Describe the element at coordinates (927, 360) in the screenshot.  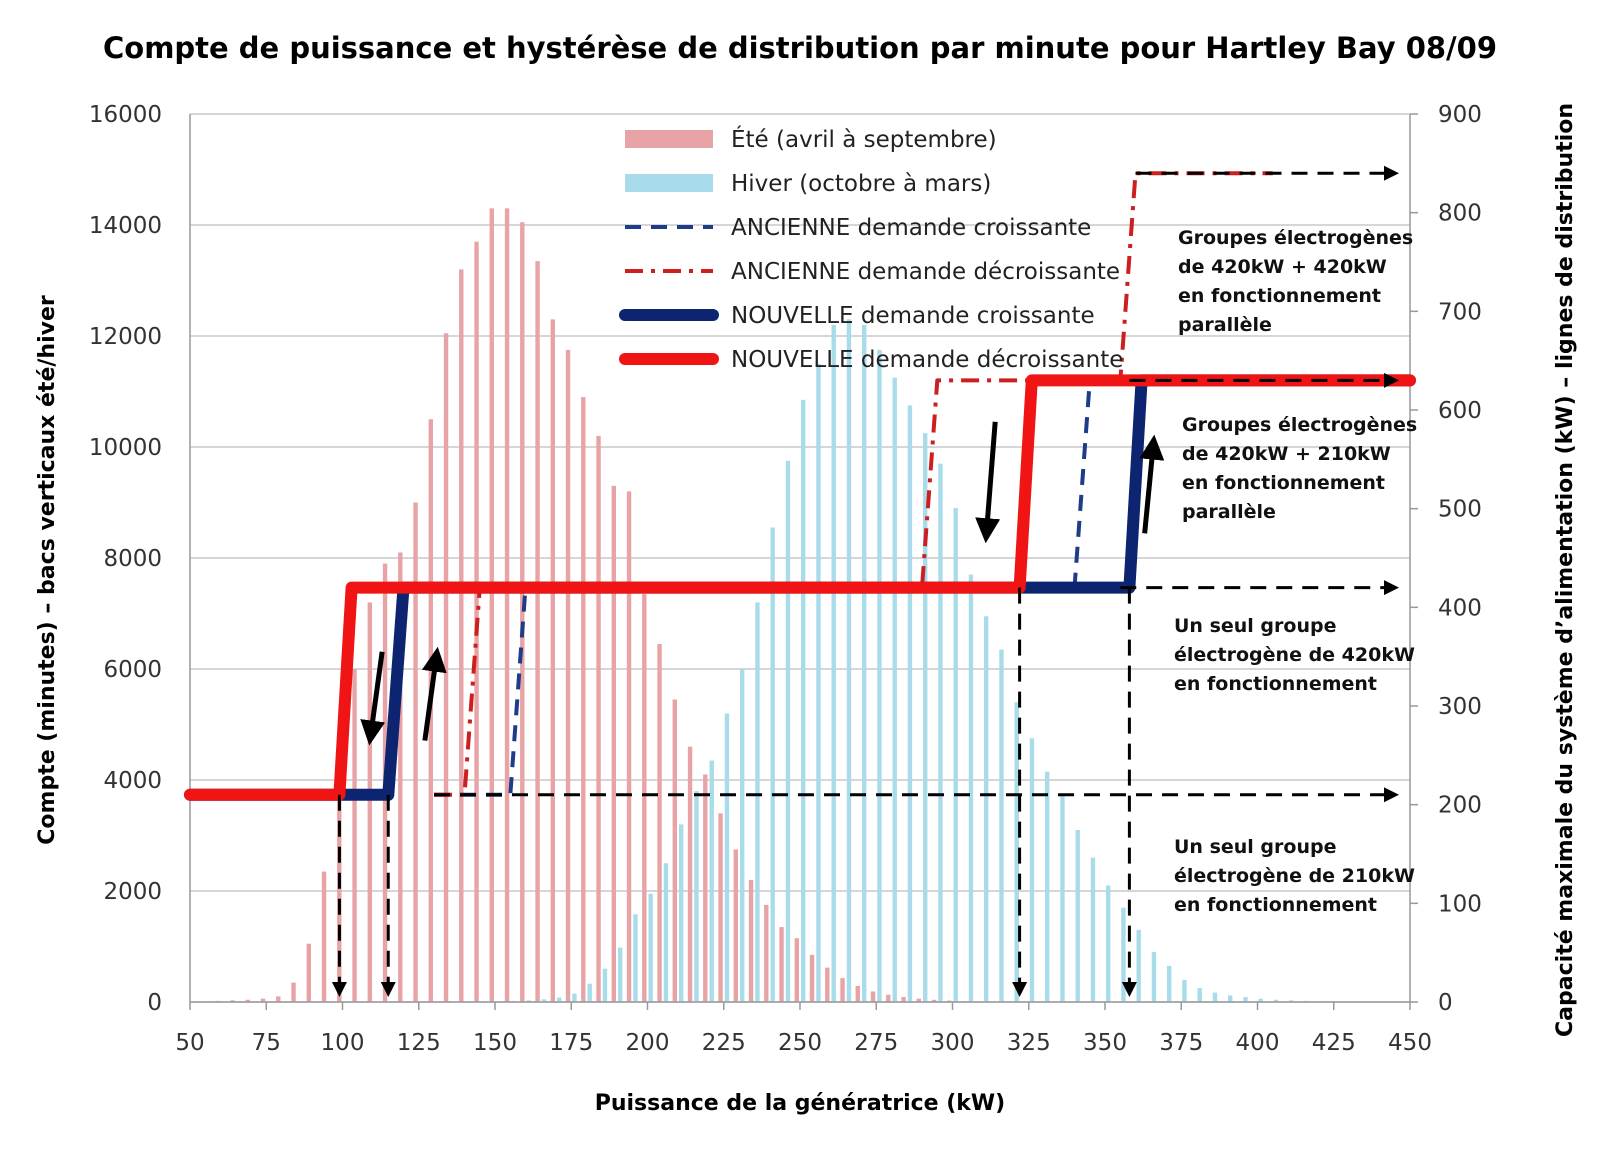
I see `legend-label: NOUVELLE demande décroissante` at that location.